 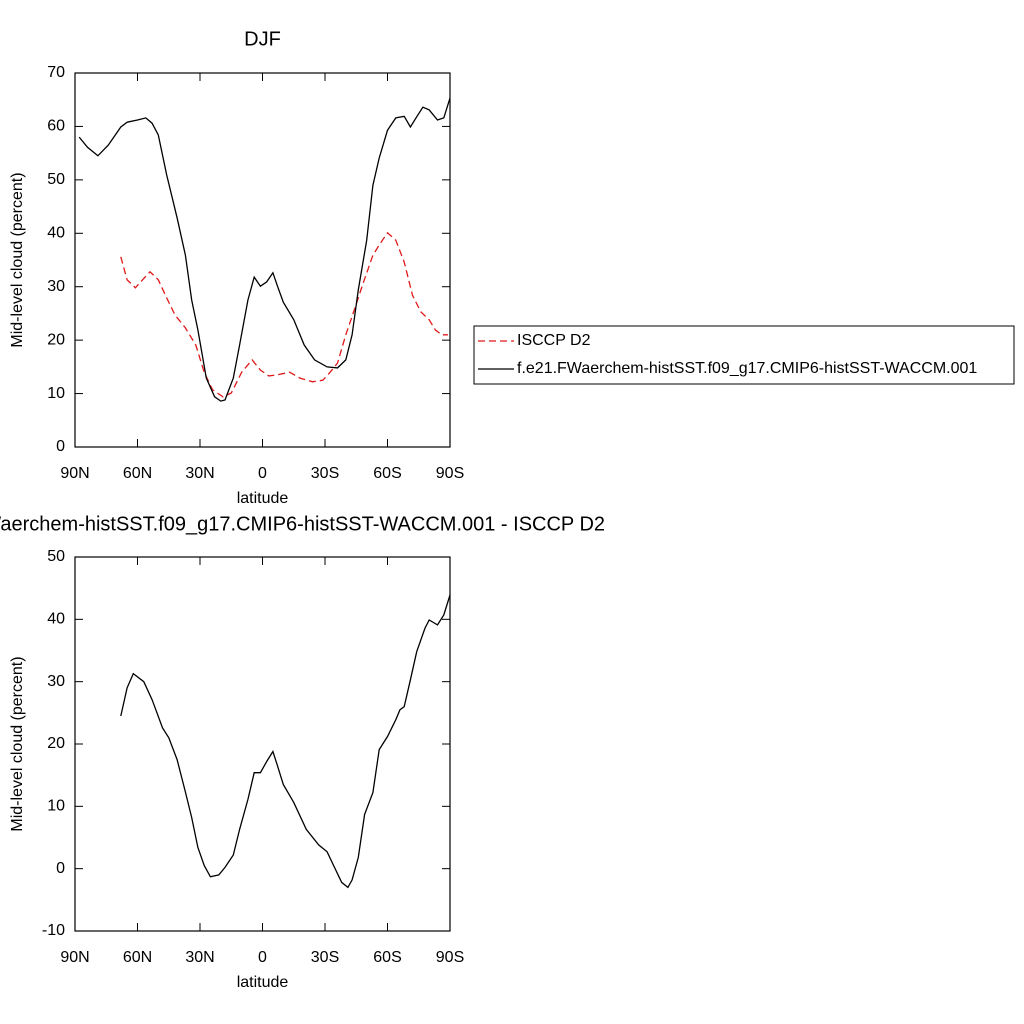 I want to click on y-tick-label: -10, so click(x=53, y=930).